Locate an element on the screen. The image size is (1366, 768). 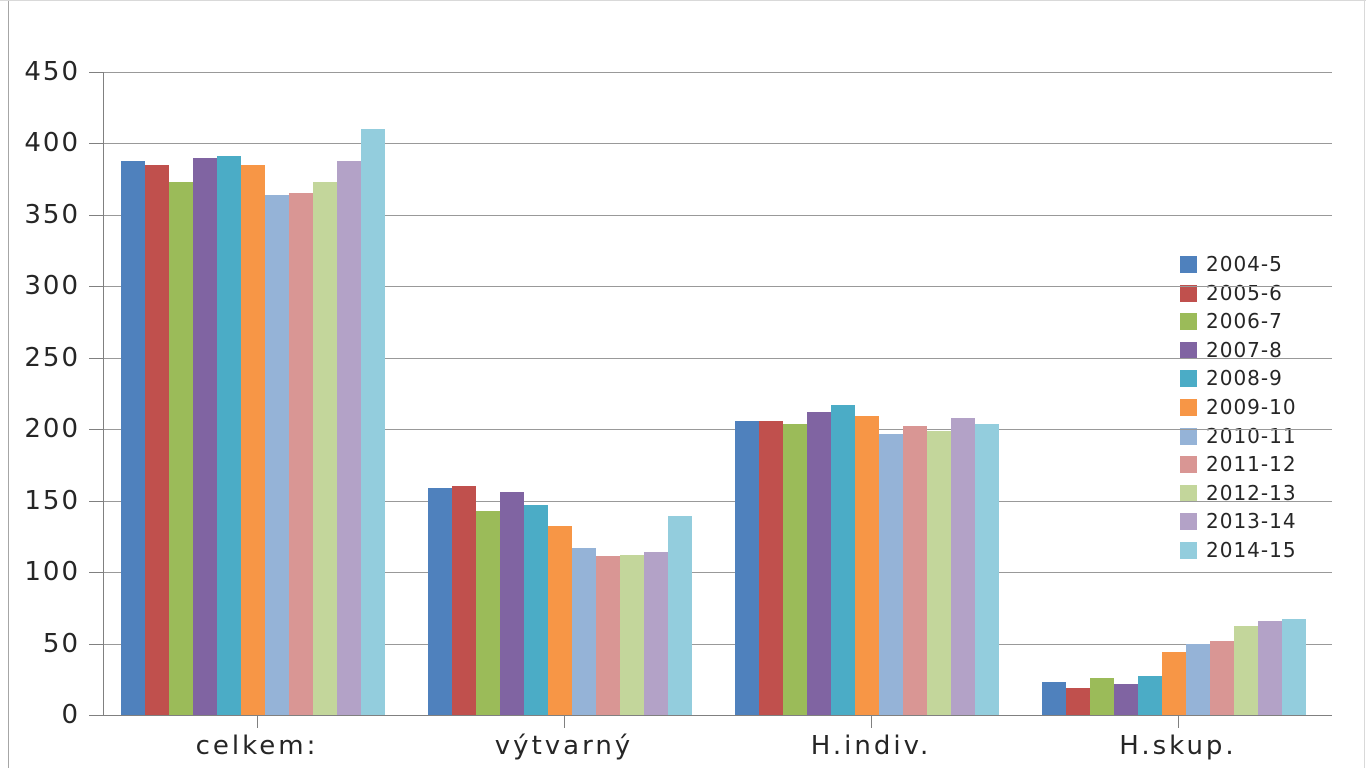
y-tick-label: 400 is located at coordinates (52, 143).